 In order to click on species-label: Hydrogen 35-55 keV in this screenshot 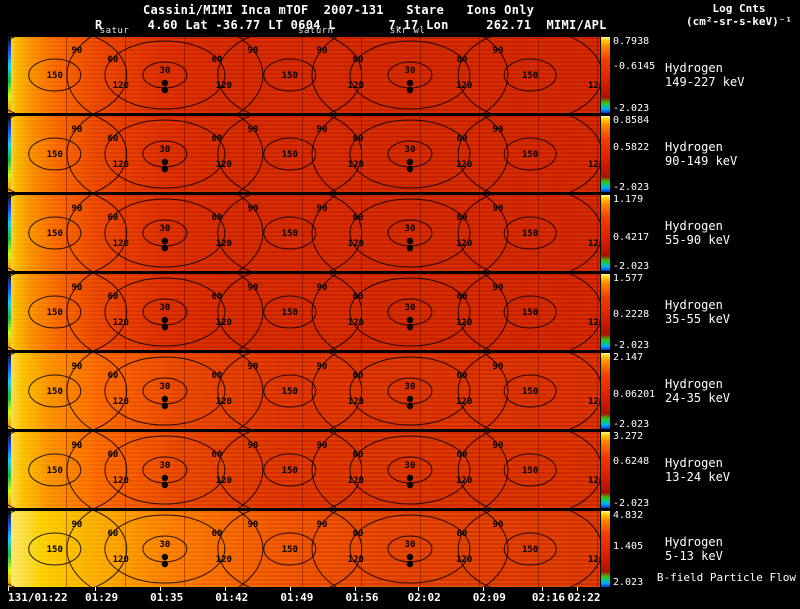, I will do `click(697, 312)`.